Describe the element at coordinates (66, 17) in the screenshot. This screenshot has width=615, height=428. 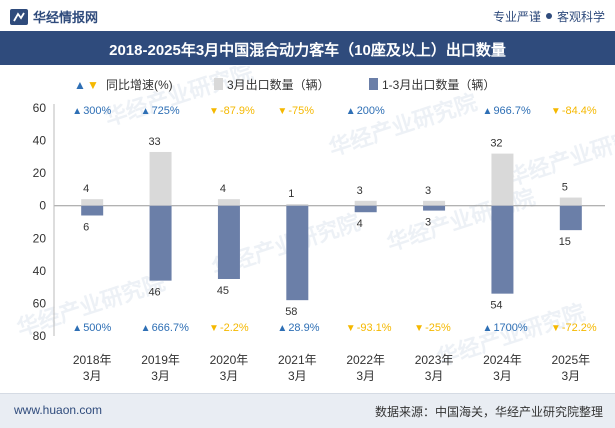
I see `brand-name: 华经情报网` at that location.